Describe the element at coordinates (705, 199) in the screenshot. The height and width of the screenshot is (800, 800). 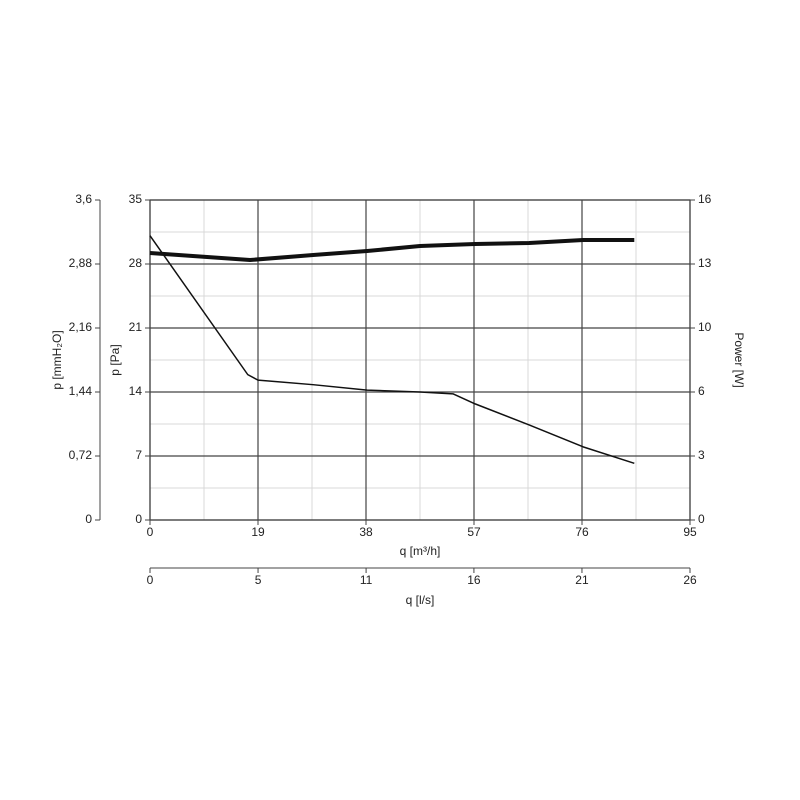
I see `y2-tick-label: 16` at that location.